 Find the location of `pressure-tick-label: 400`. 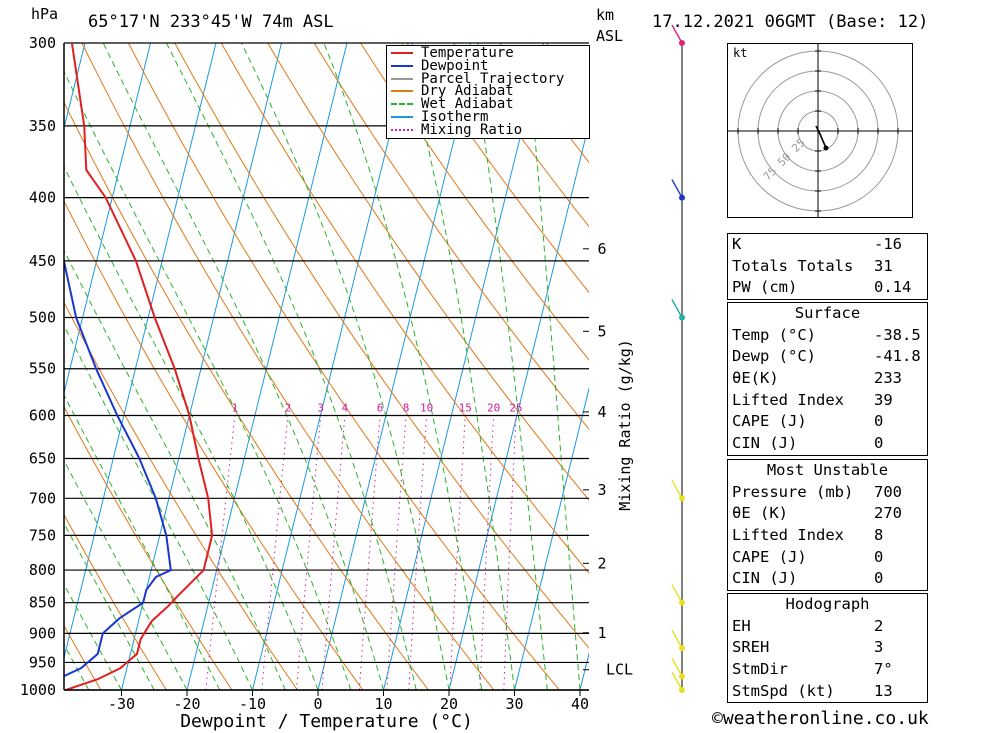

pressure-tick-label: 400 is located at coordinates (42, 198).